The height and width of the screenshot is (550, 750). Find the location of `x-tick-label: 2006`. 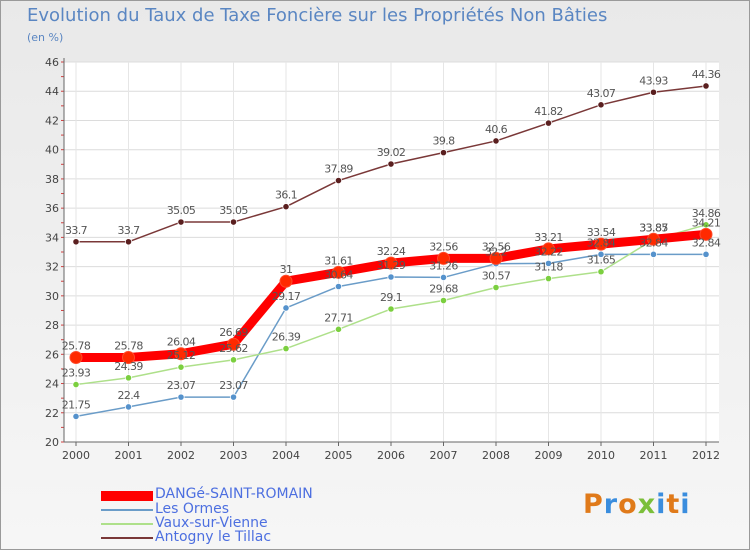

x-tick-label: 2006 is located at coordinates (391, 455).